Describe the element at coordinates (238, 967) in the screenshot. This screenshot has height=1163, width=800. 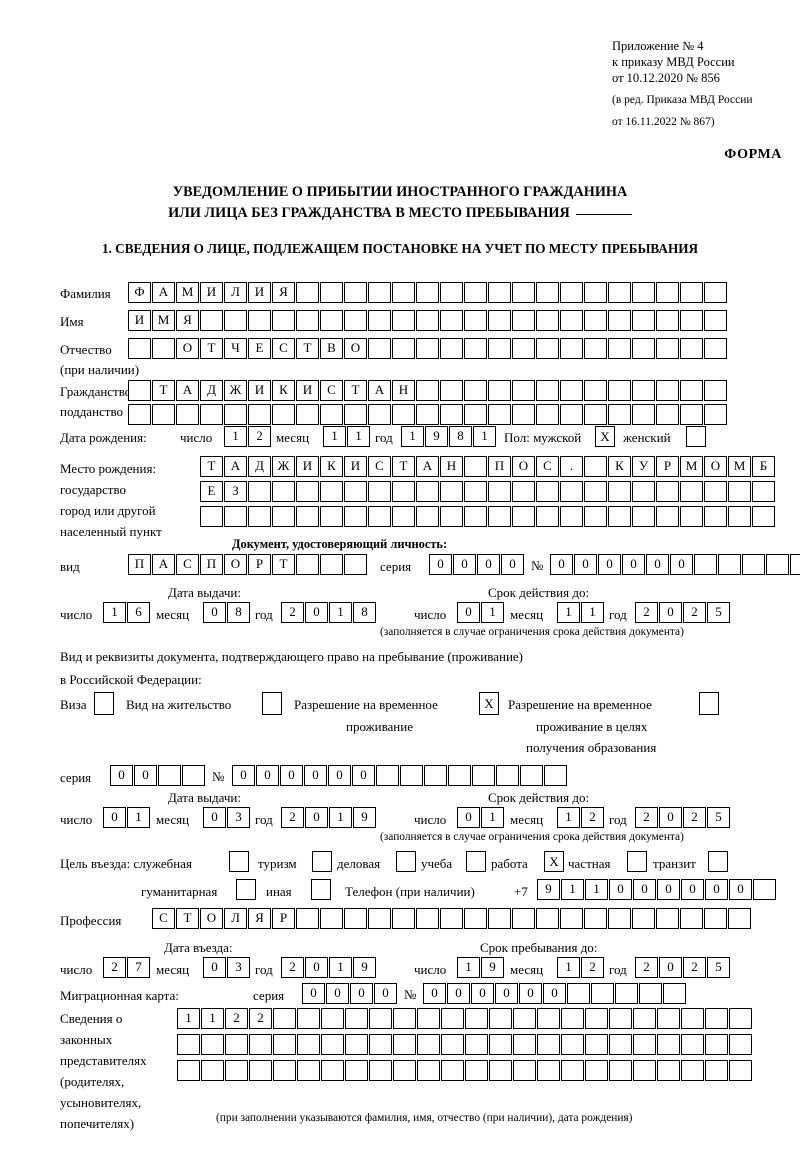
I see `char-cell: 3` at that location.